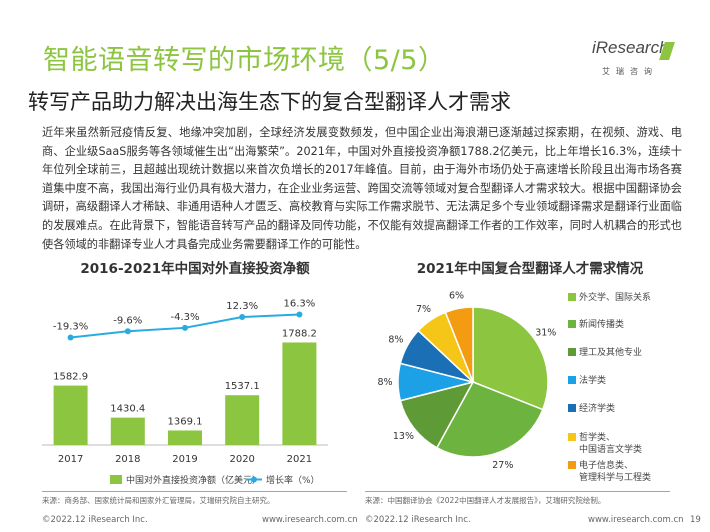 This screenshot has width=710, height=532. Describe the element at coordinates (630, 71) in the screenshot. I see `logo-cn: 艾瑞咨询` at that location.